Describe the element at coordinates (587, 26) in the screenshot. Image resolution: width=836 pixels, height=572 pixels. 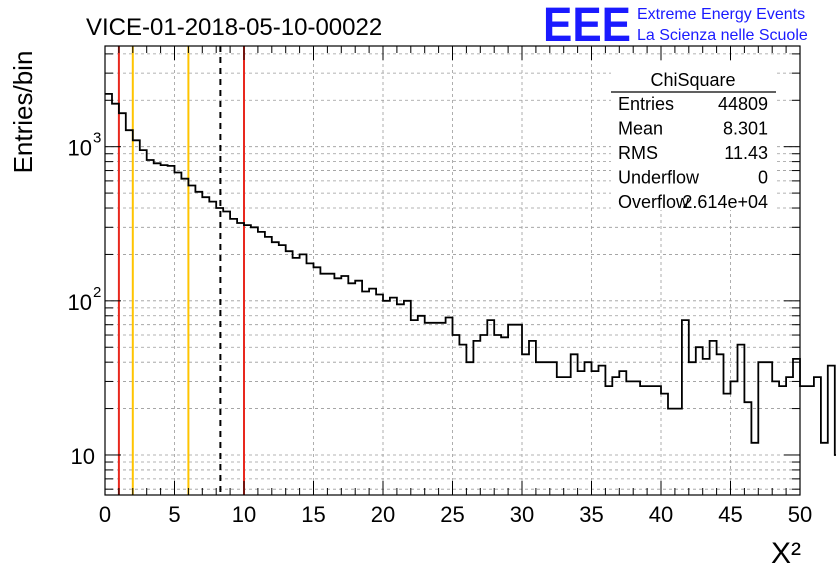
I see `eee-logo-text: EEE` at that location.